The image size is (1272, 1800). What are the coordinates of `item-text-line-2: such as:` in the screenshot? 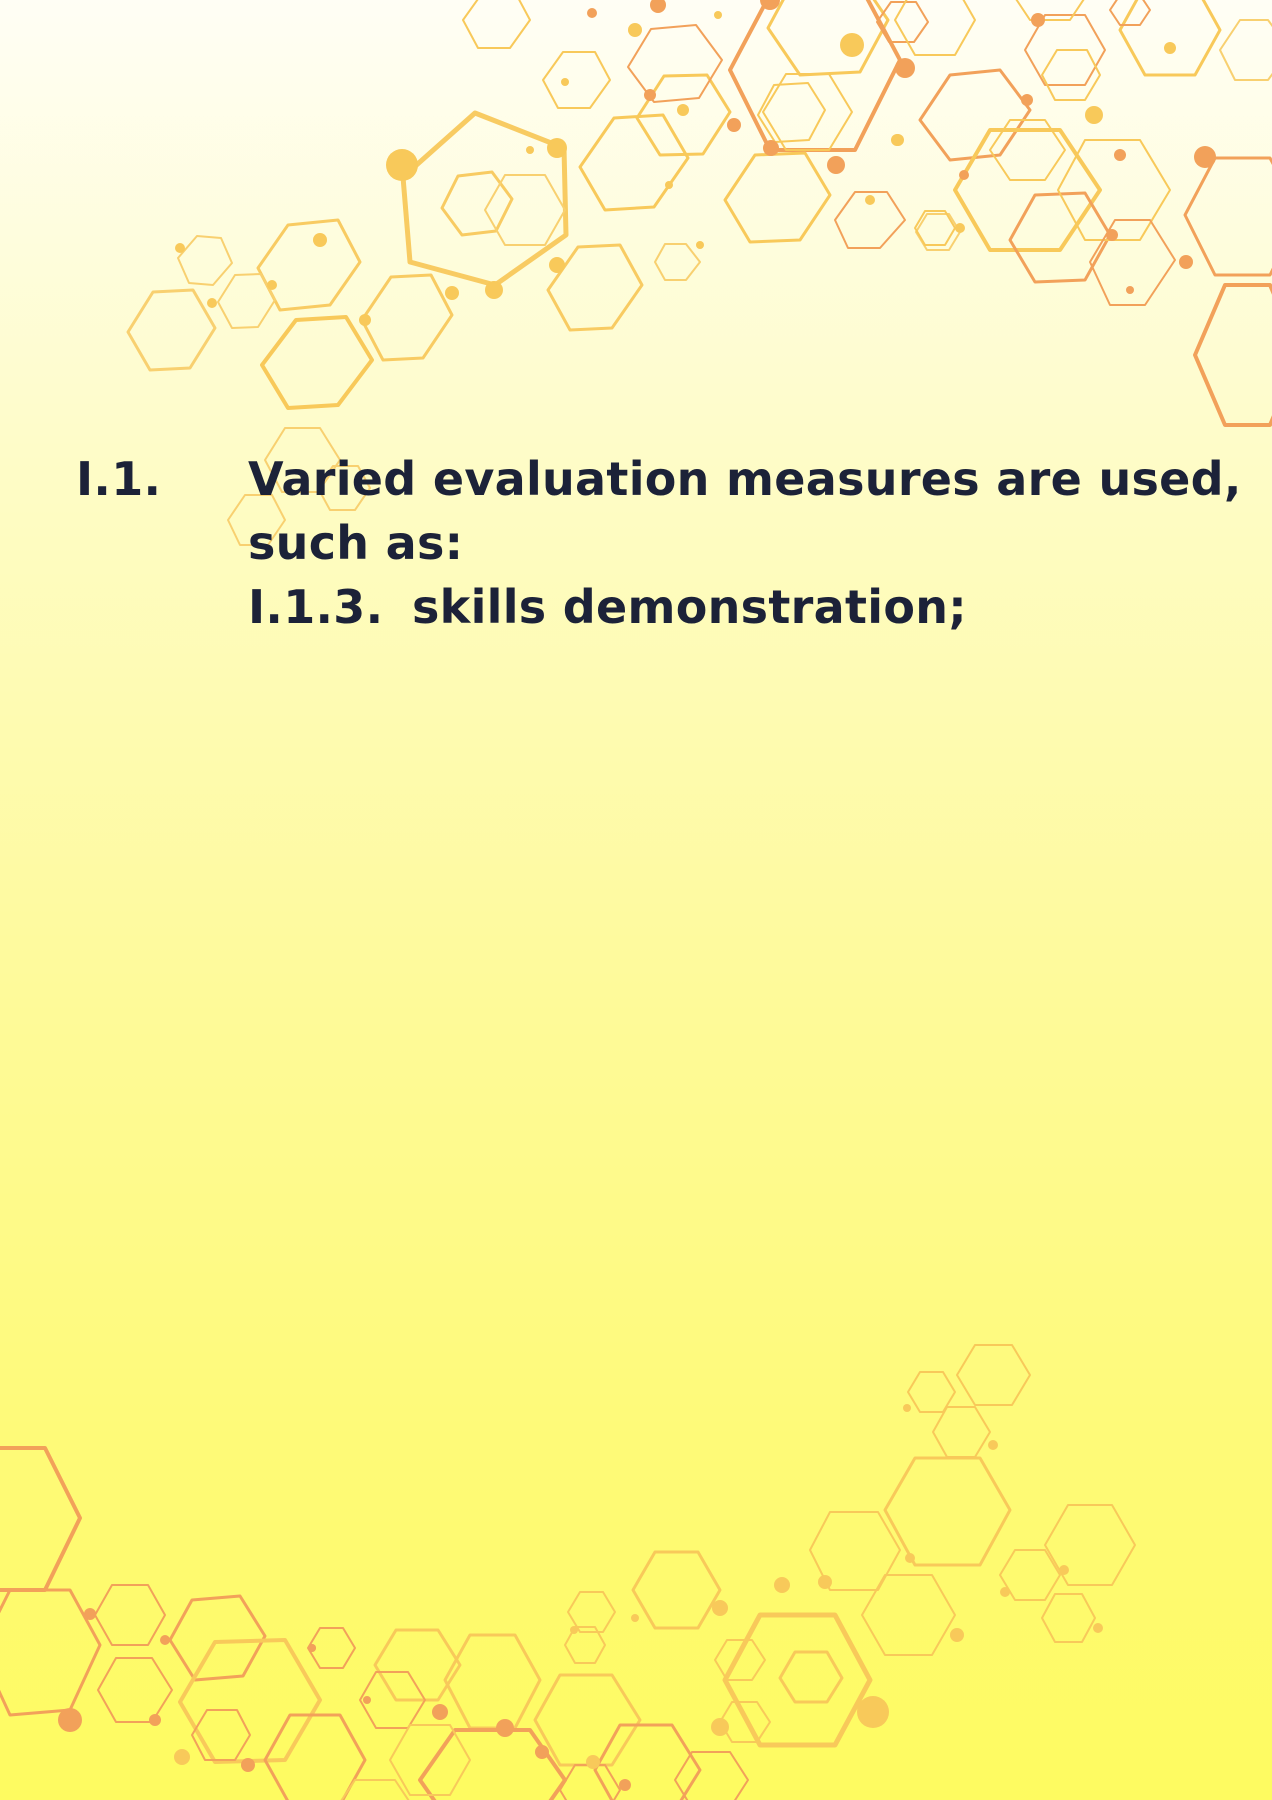 It's located at (356, 543).